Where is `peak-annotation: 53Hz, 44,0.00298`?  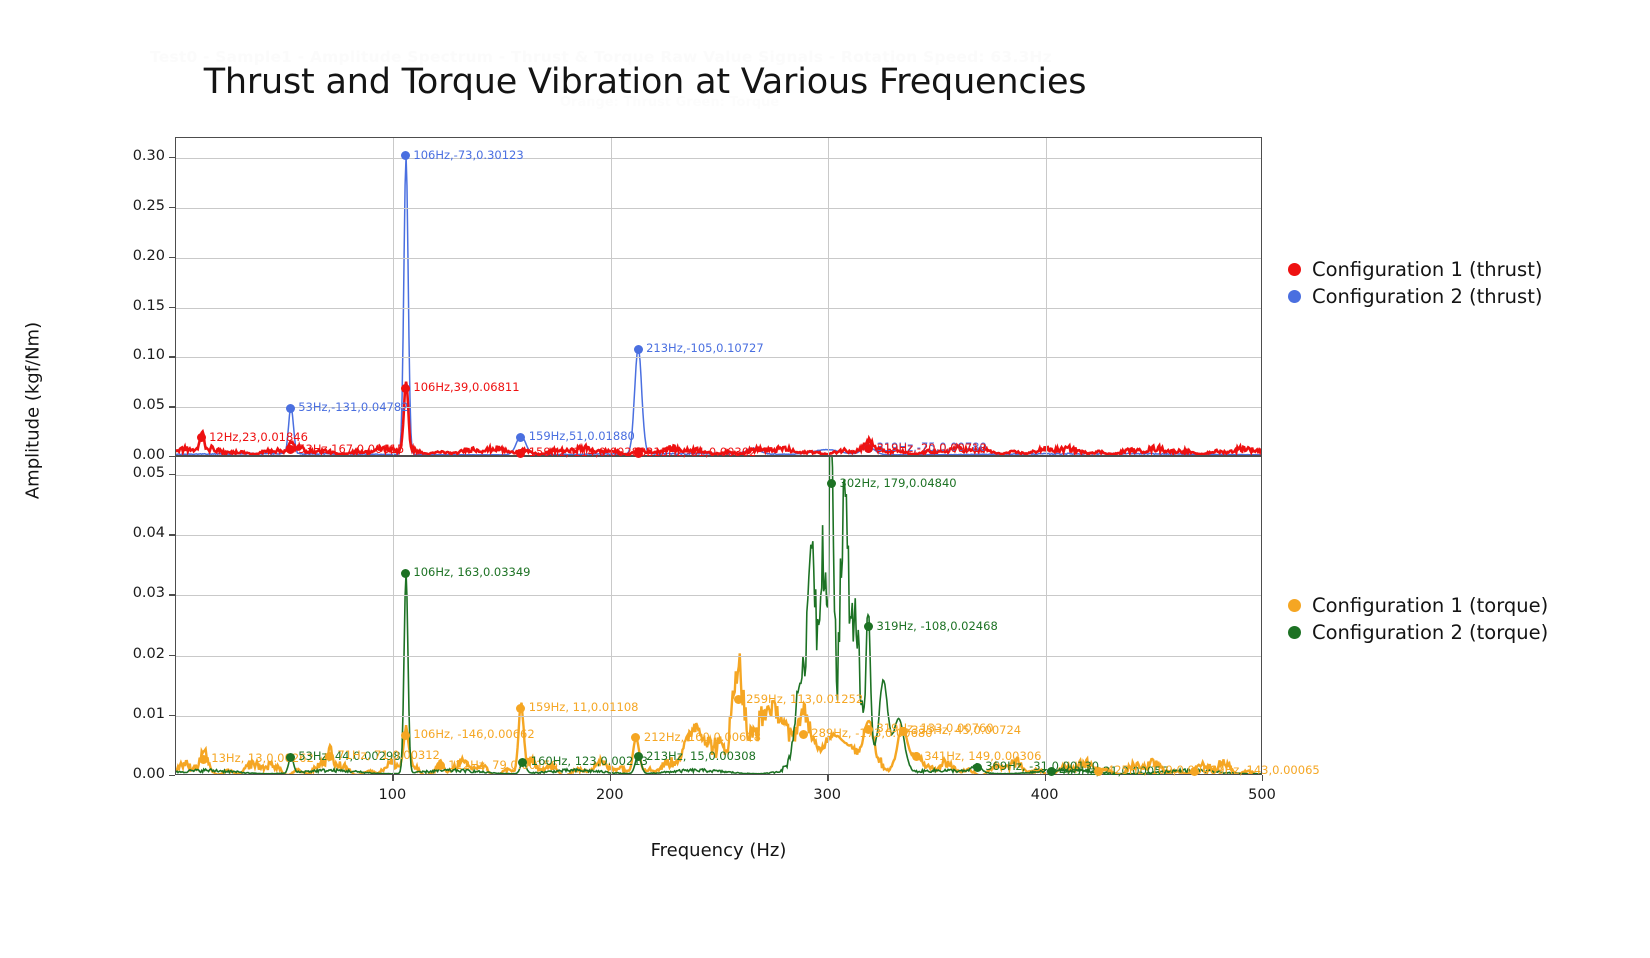
peak-annotation: 53Hz, 44,0.00298 is located at coordinates (349, 756).